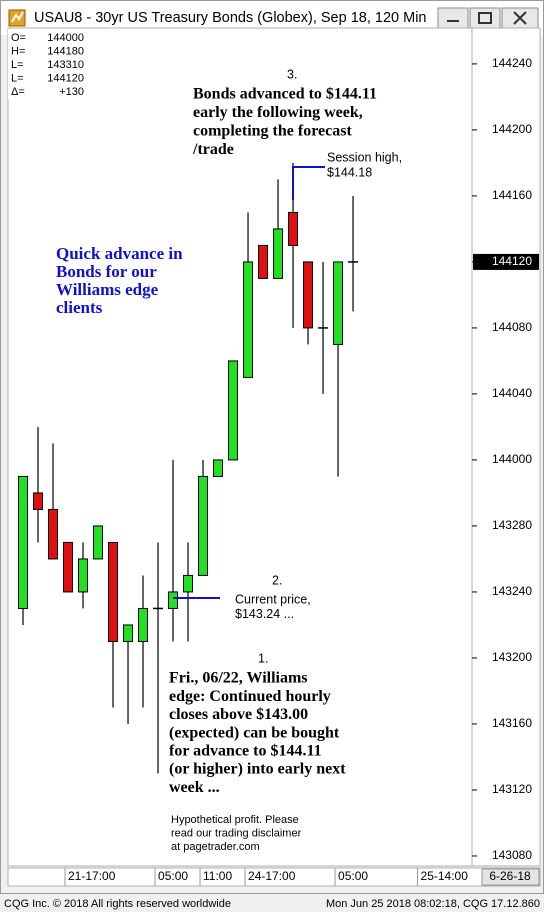 The image size is (544, 912). I want to click on annotation-line: early the following week,, so click(278, 112).